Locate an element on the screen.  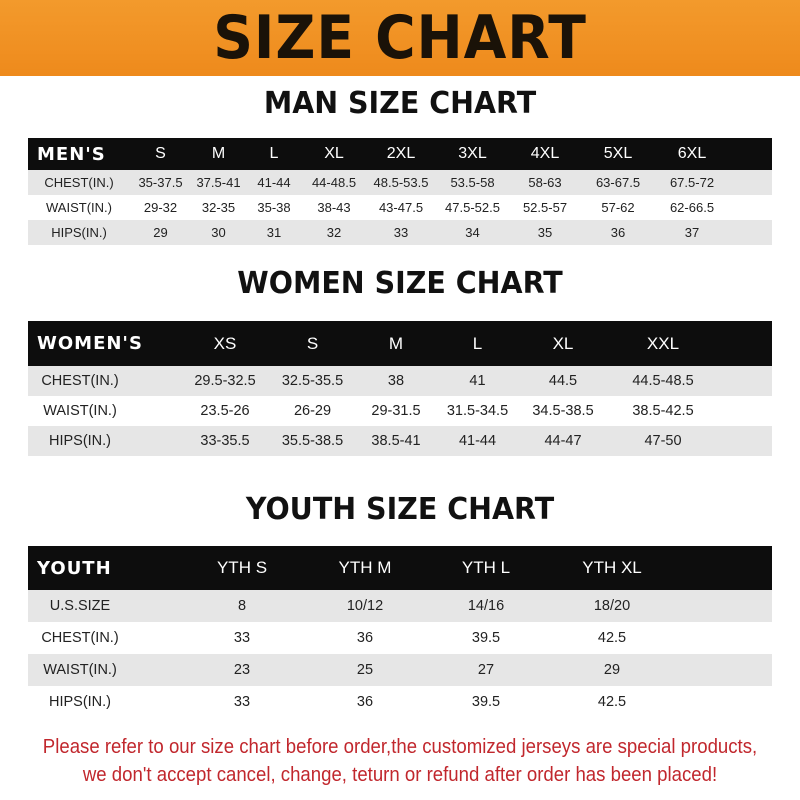
table-corner-label: MEN'S is located at coordinates (71, 154).